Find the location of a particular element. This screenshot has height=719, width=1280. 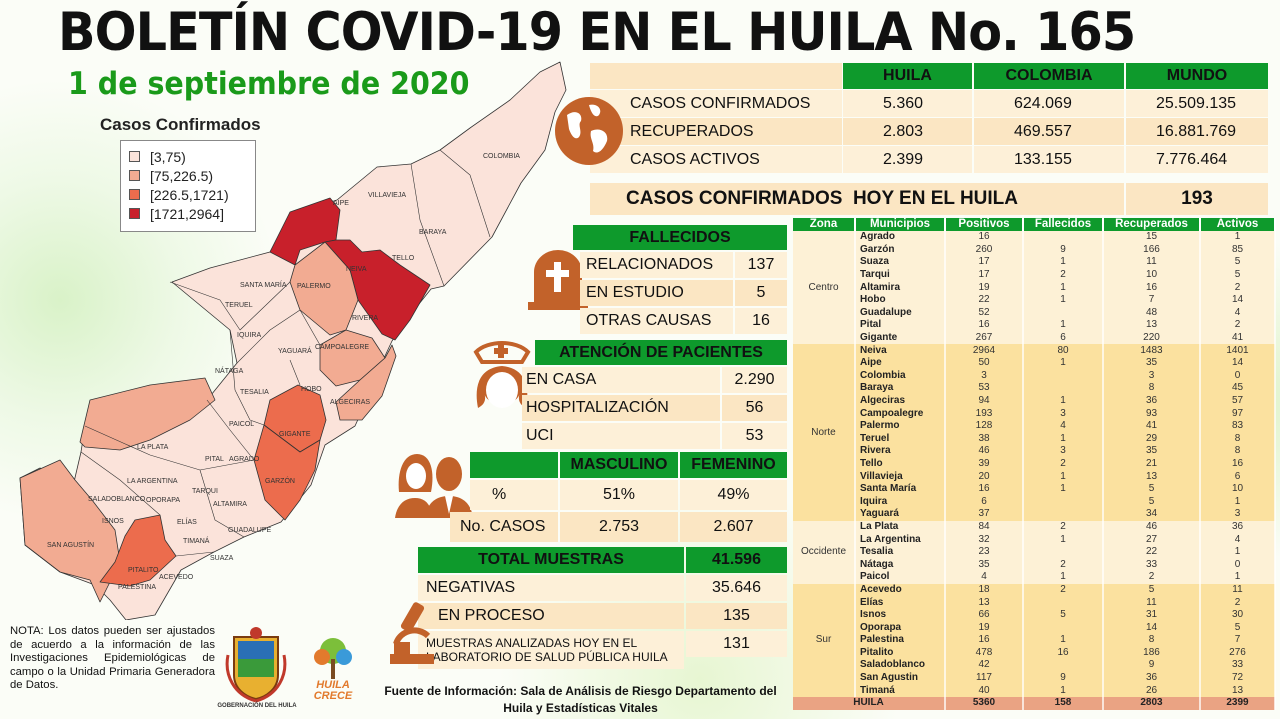

municipio-name: La Plata is located at coordinates (900, 527).